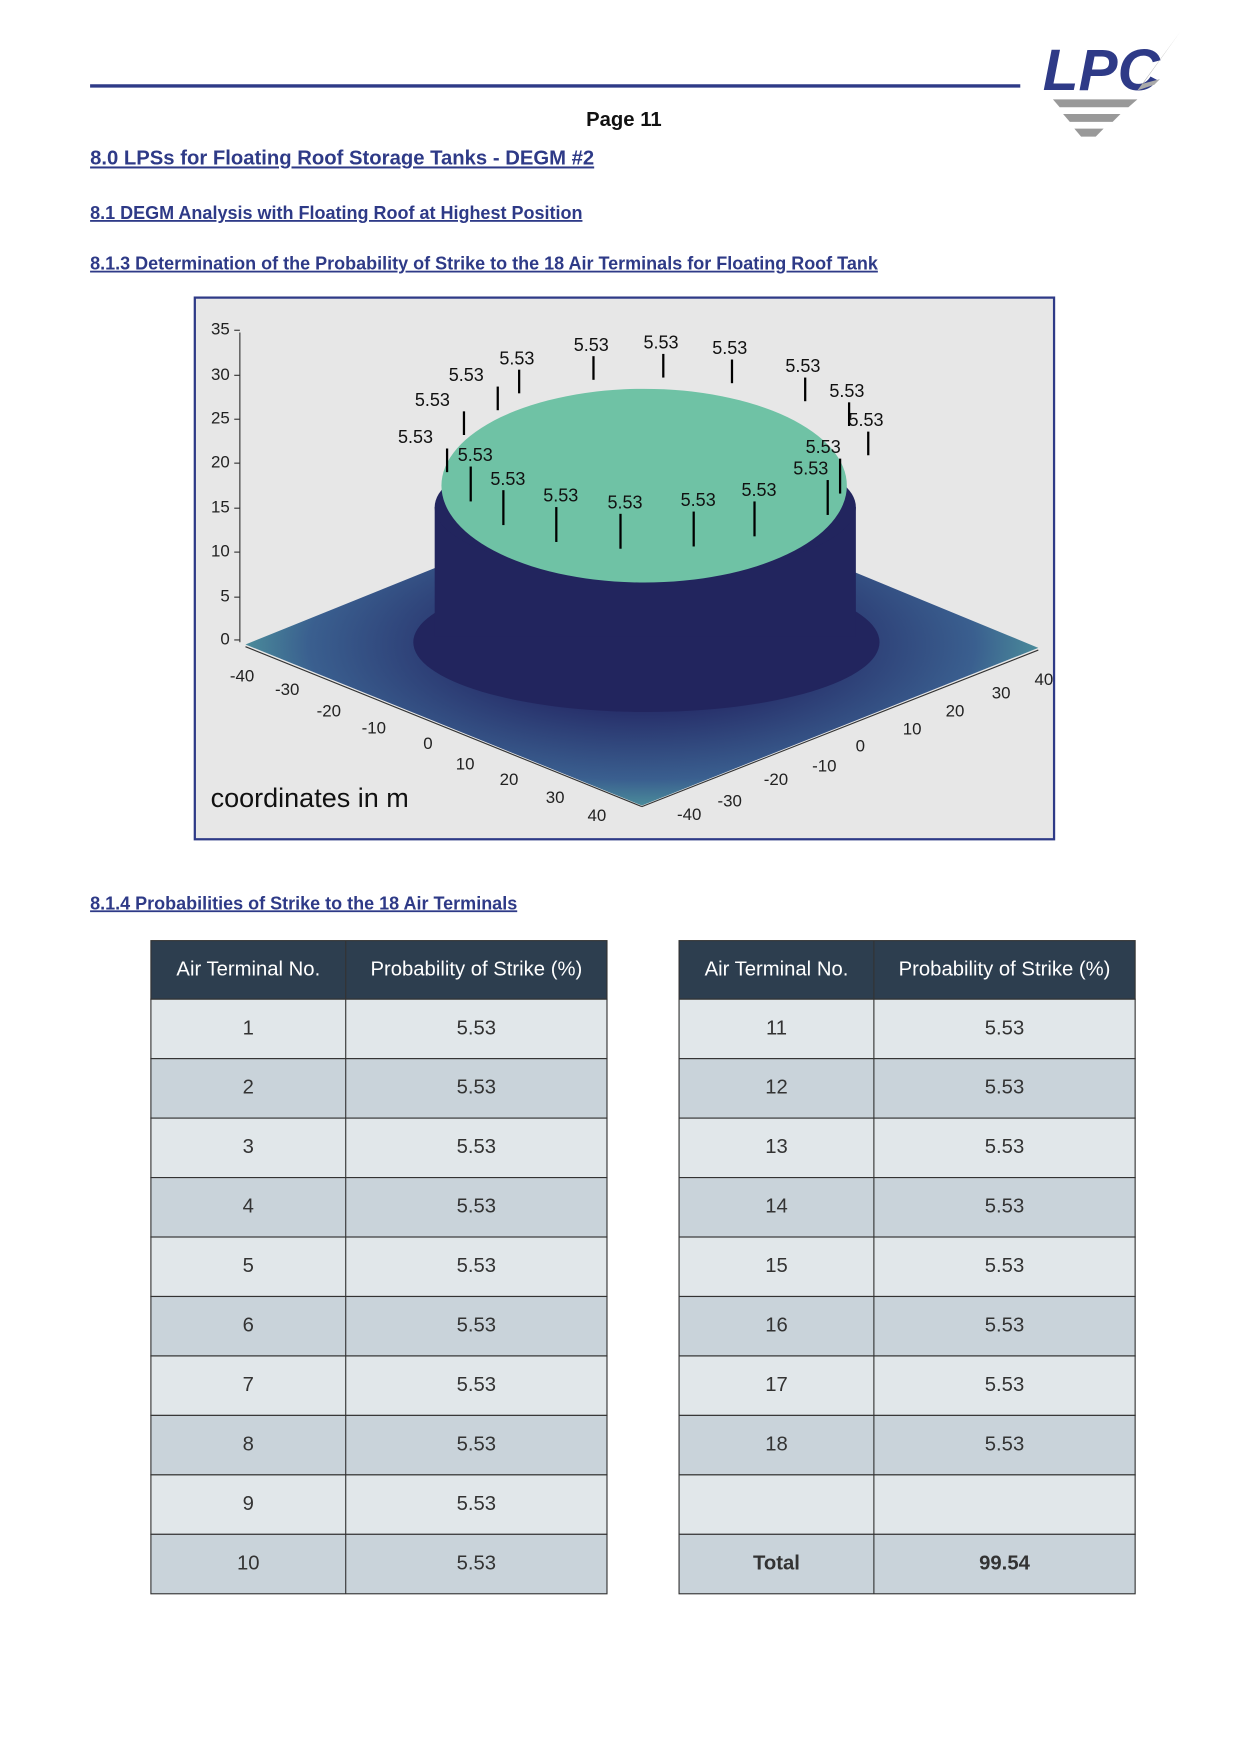  I want to click on x-tick-label: -40, so click(242, 676).